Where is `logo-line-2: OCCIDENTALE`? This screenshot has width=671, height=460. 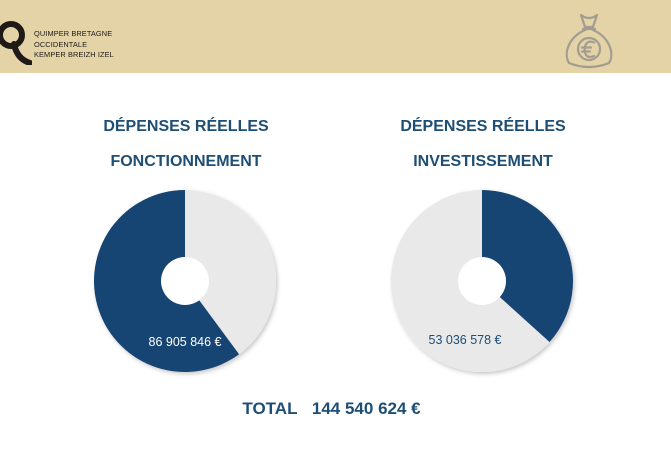 logo-line-2: OCCIDENTALE is located at coordinates (61, 44).